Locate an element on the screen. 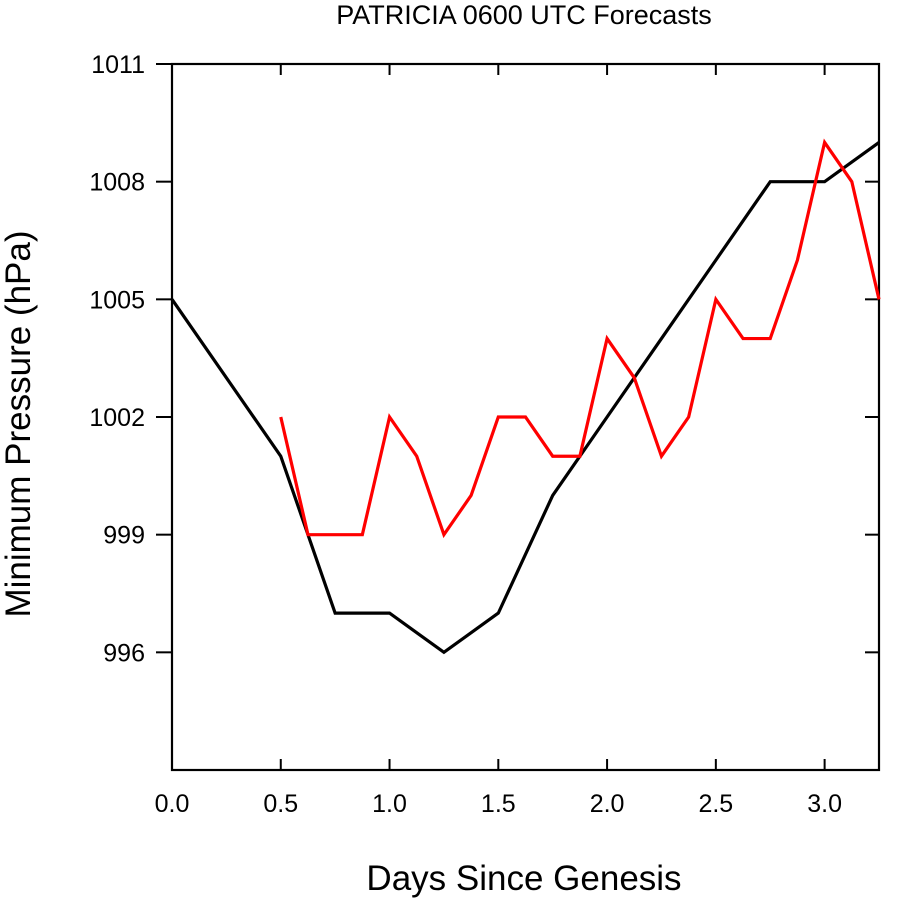 The width and height of the screenshot is (897, 900). y-tick-label: 999 is located at coordinates (124, 536).